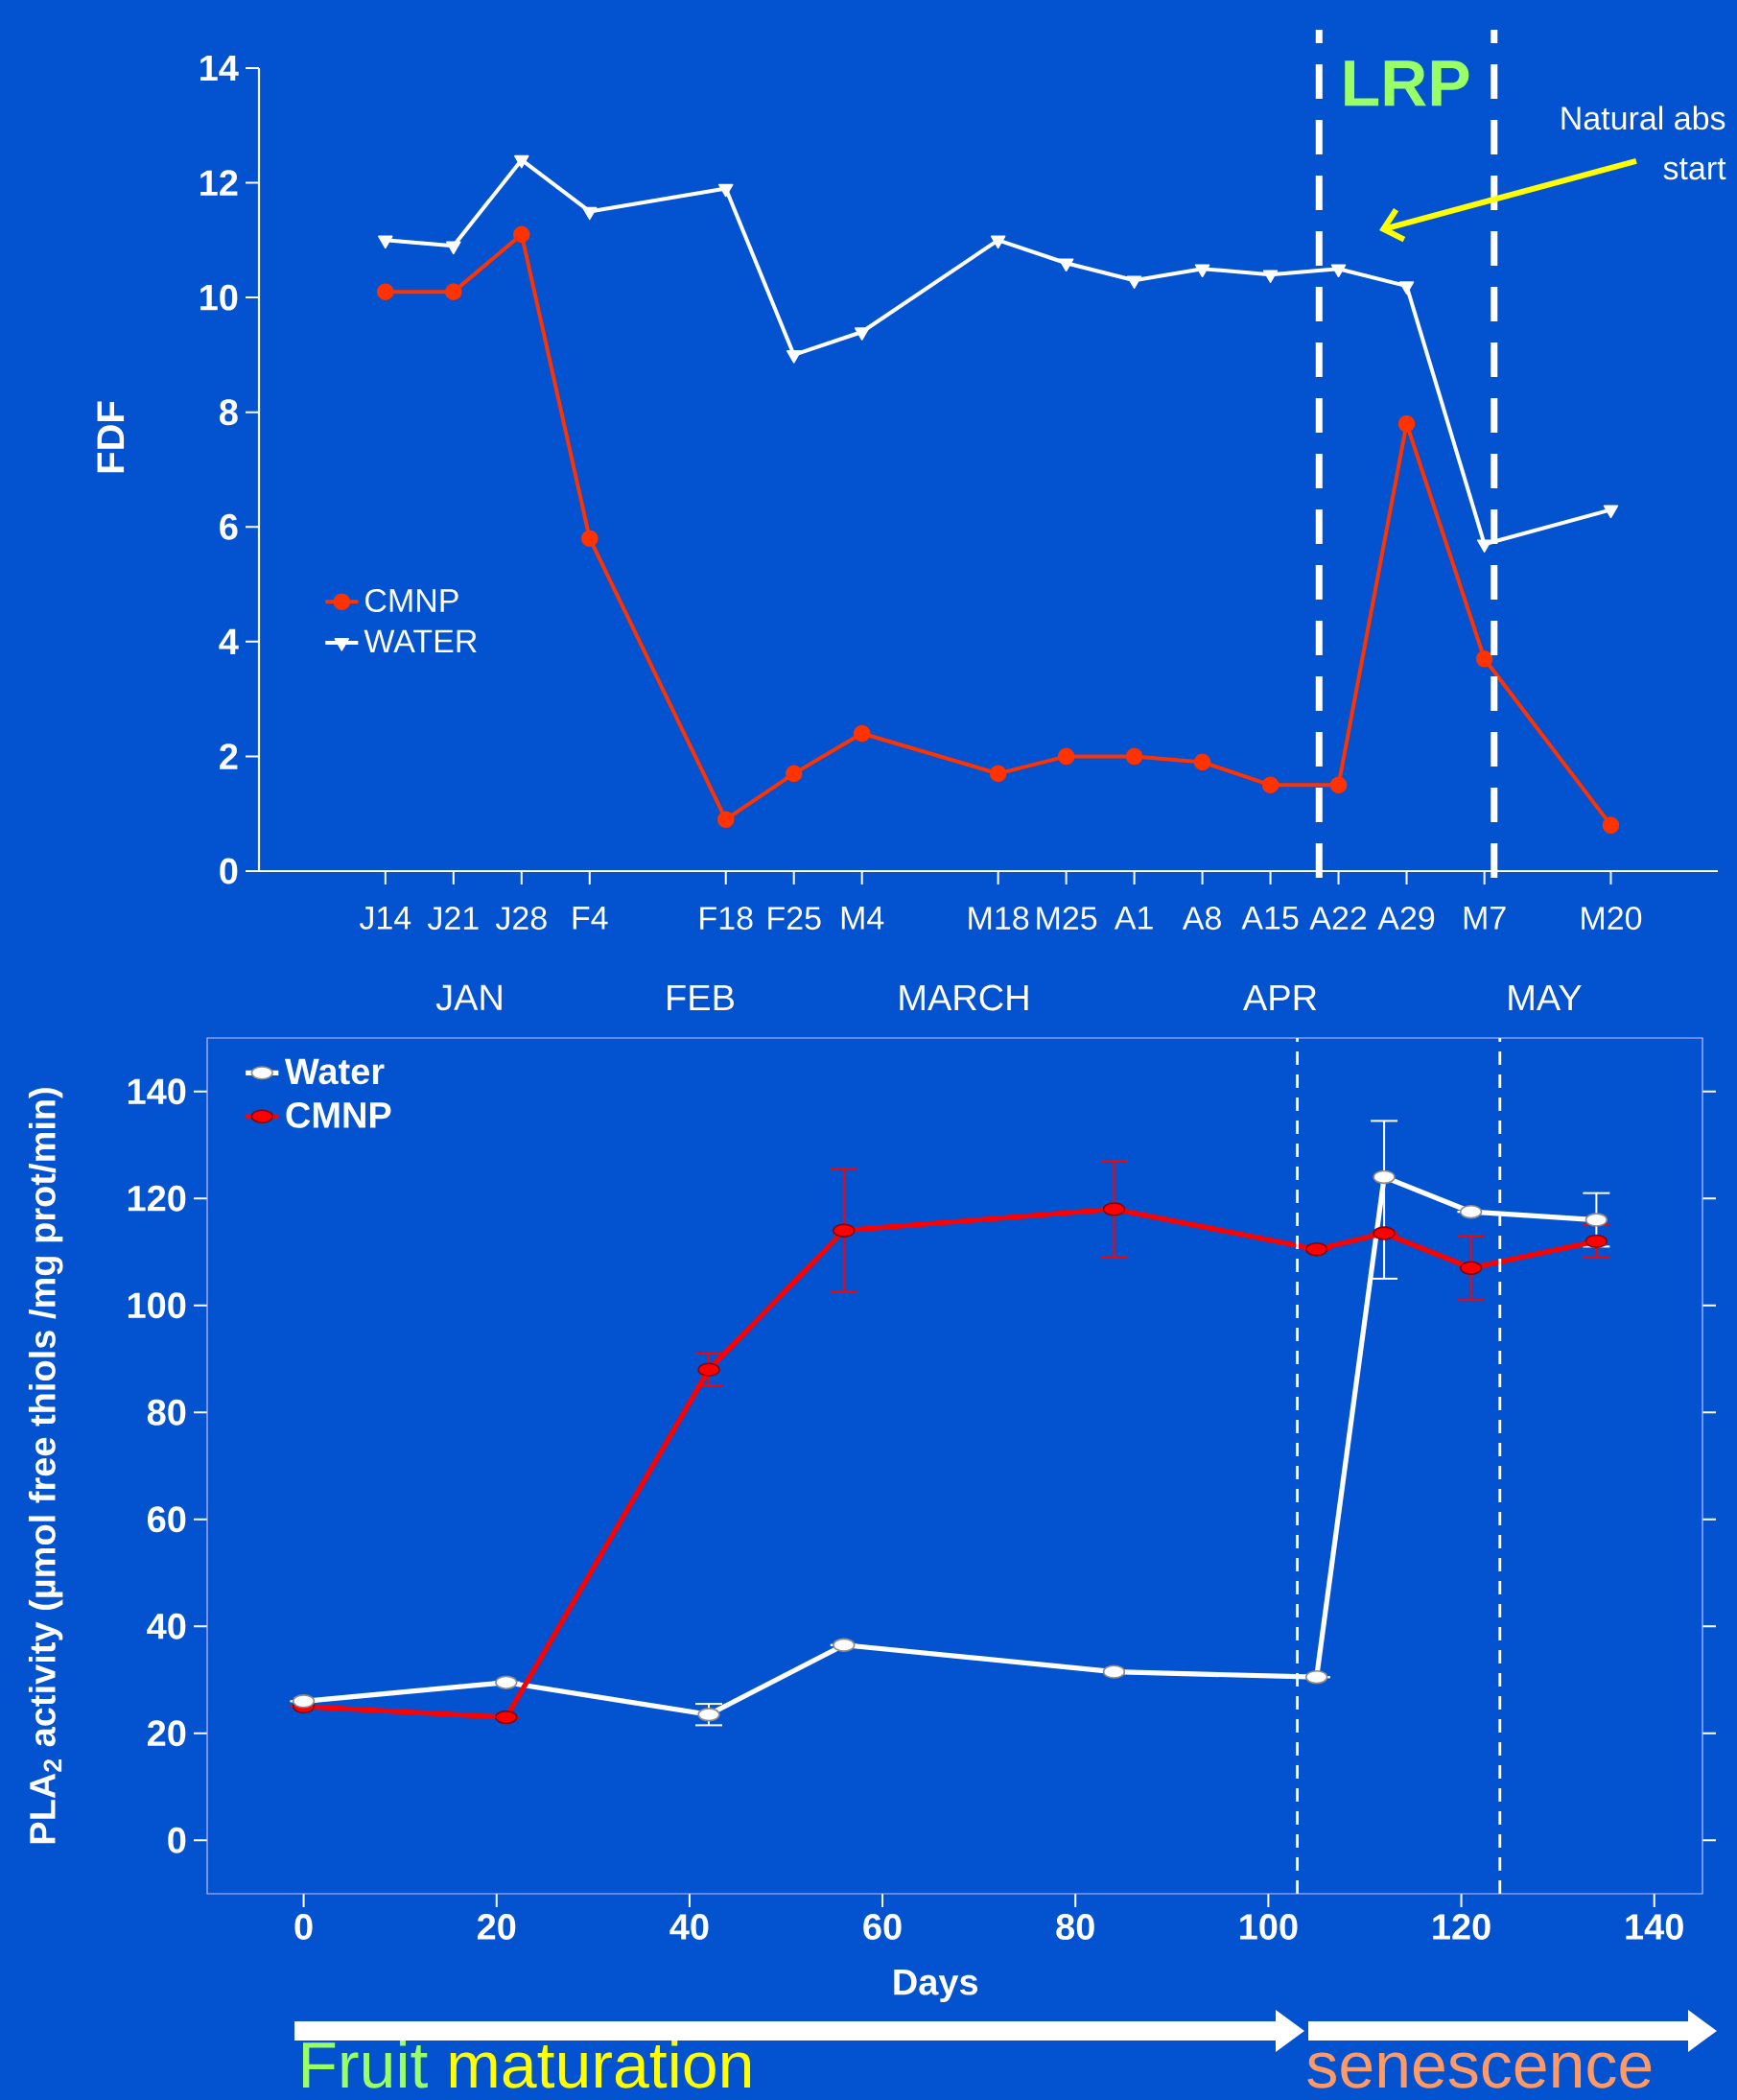  What do you see at coordinates (726, 919) in the screenshot?
I see `x-tick-label: F18` at bounding box center [726, 919].